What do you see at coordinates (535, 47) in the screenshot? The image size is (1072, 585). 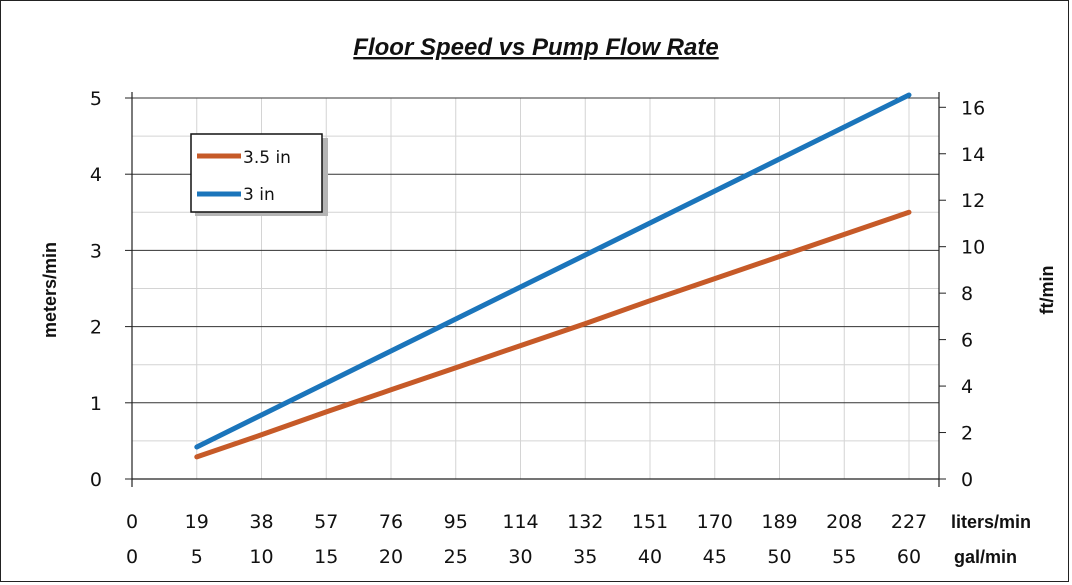 I see `chart-title: Floor Speed vs Pump Flow Rate` at bounding box center [535, 47].